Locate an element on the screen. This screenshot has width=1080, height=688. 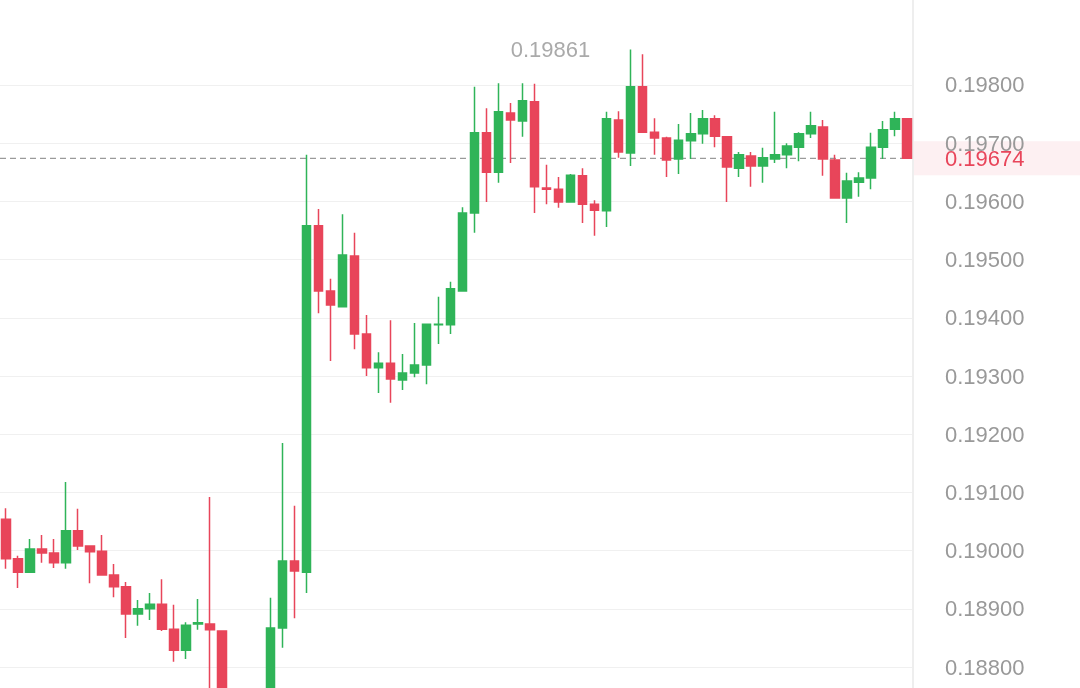
y-tick-label: 0.19200 is located at coordinates (985, 434).